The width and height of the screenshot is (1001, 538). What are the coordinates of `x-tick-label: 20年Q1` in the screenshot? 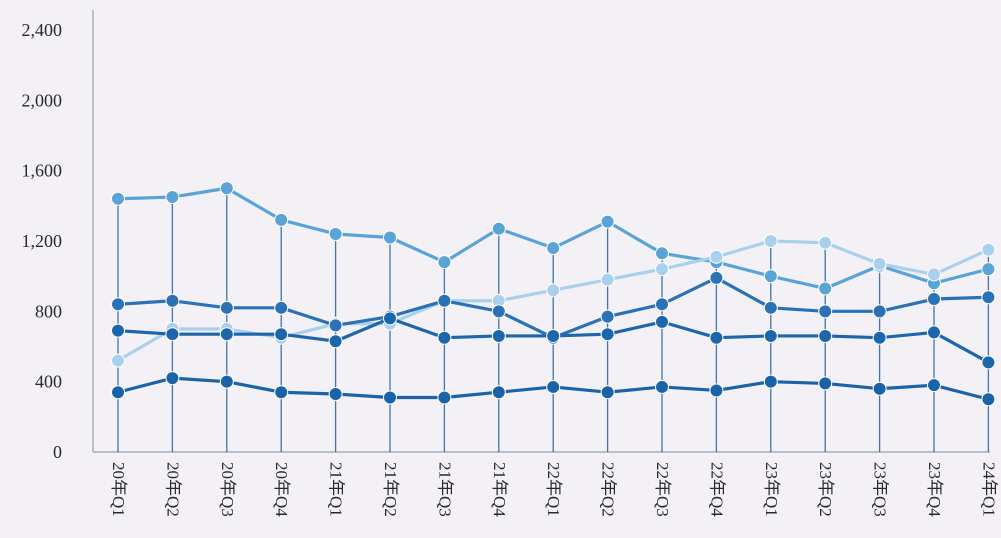 It's located at (118, 489).